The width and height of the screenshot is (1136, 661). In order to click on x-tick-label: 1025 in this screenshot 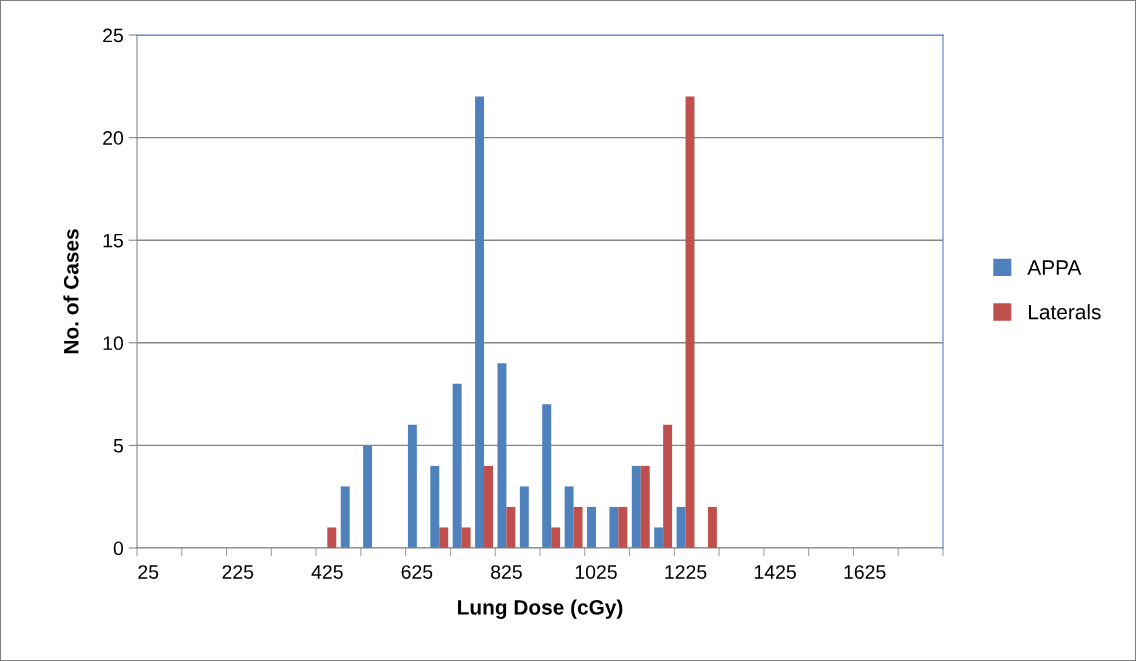, I will do `click(596, 572)`.